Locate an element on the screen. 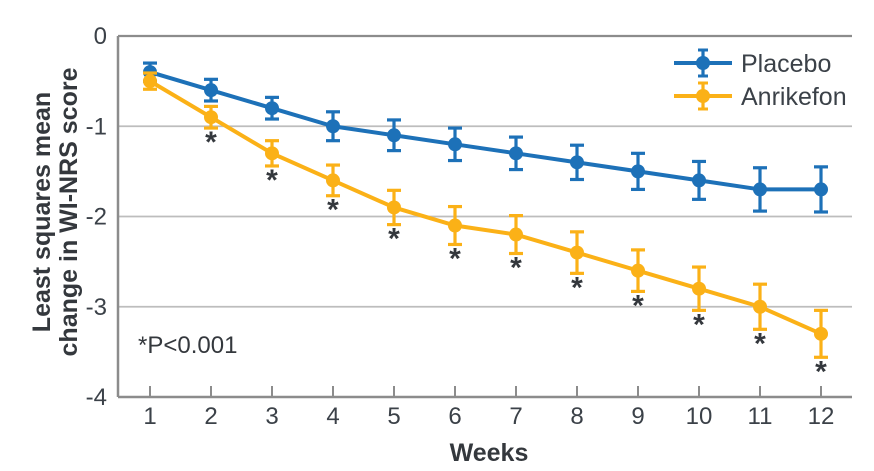 Image resolution: width=874 pixels, height=471 pixels. legend-label-placebo: Placebo is located at coordinates (786, 64).